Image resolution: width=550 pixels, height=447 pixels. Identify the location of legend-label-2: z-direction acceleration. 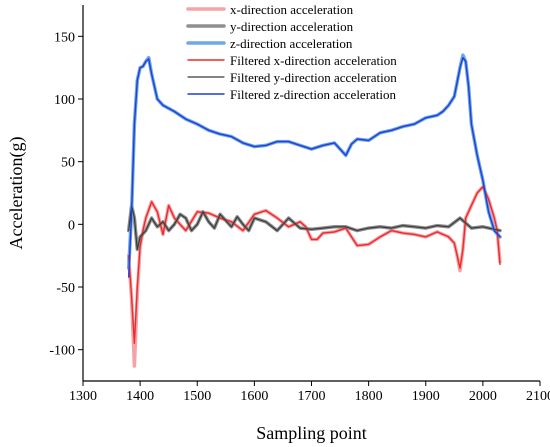
(291, 43).